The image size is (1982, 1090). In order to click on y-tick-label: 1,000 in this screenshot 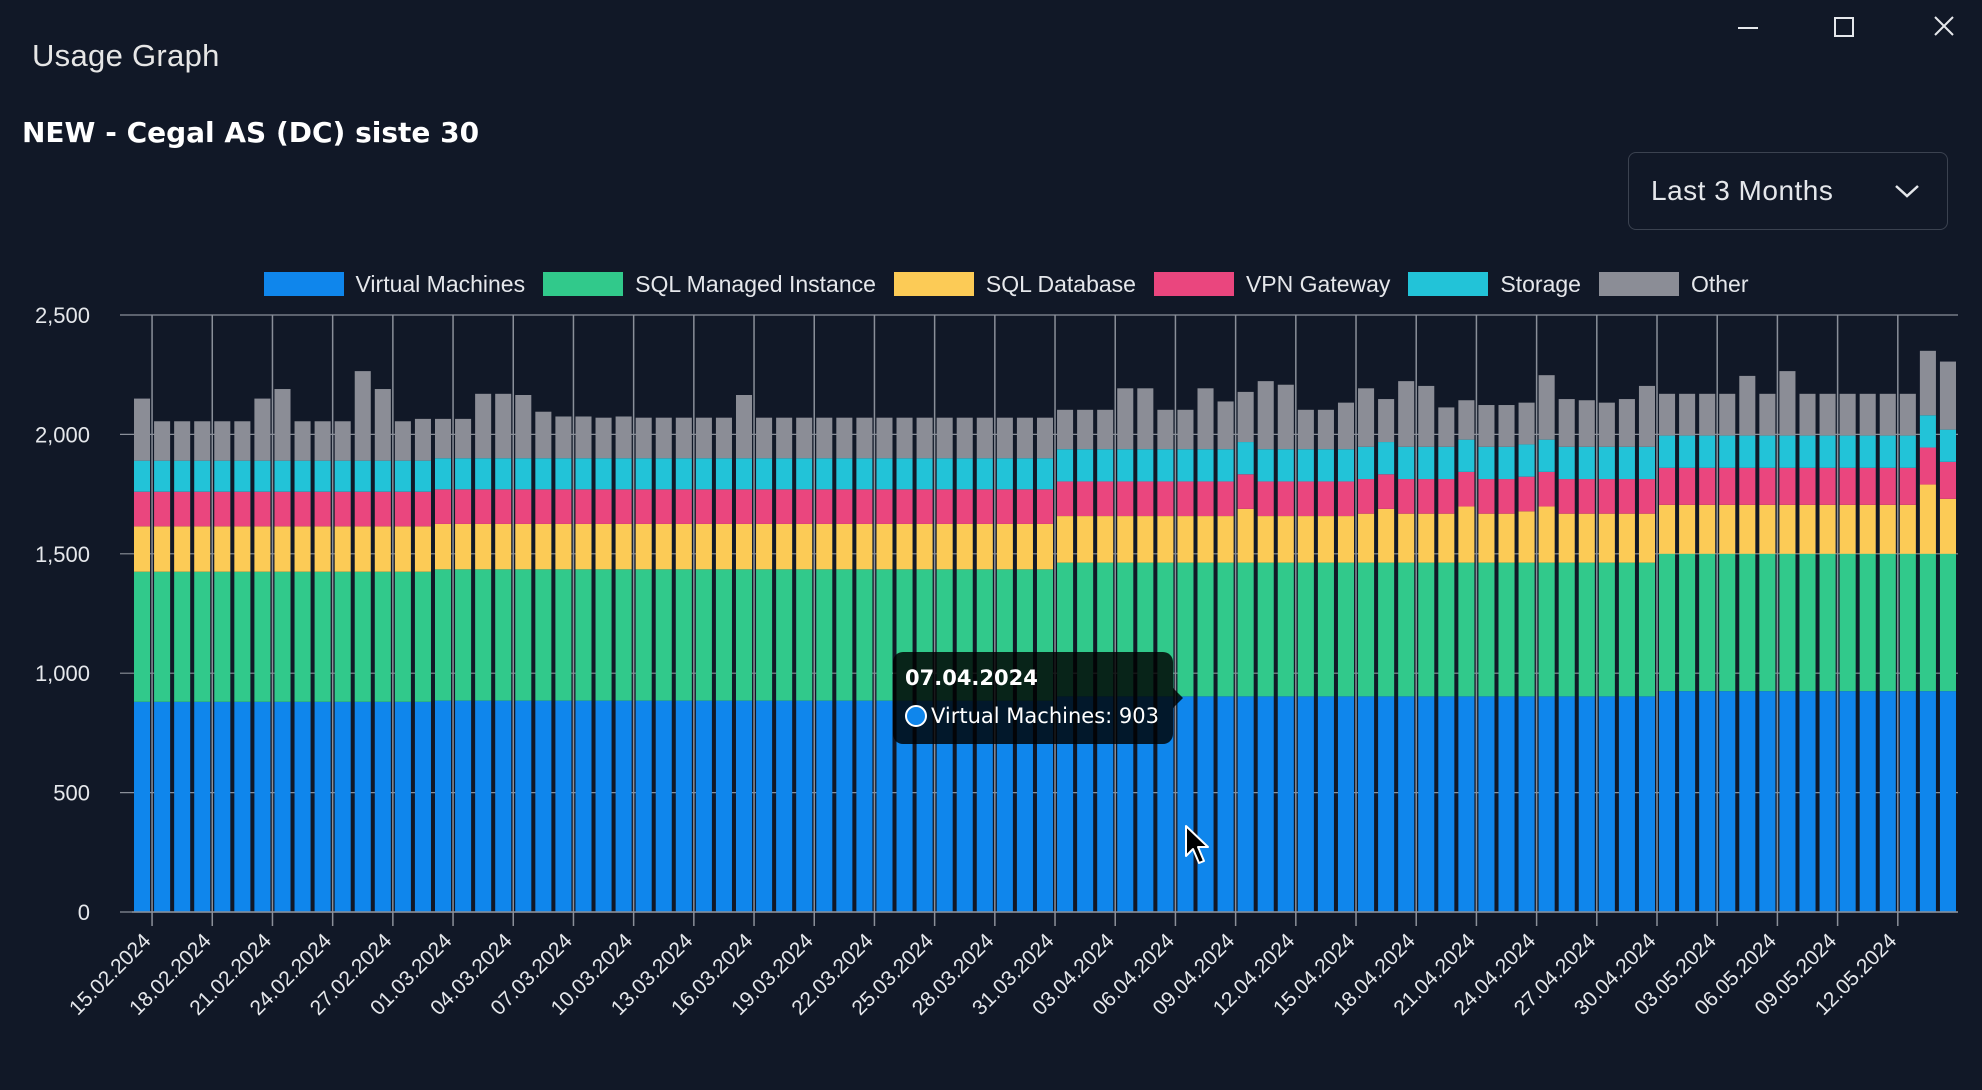, I will do `click(62, 673)`.